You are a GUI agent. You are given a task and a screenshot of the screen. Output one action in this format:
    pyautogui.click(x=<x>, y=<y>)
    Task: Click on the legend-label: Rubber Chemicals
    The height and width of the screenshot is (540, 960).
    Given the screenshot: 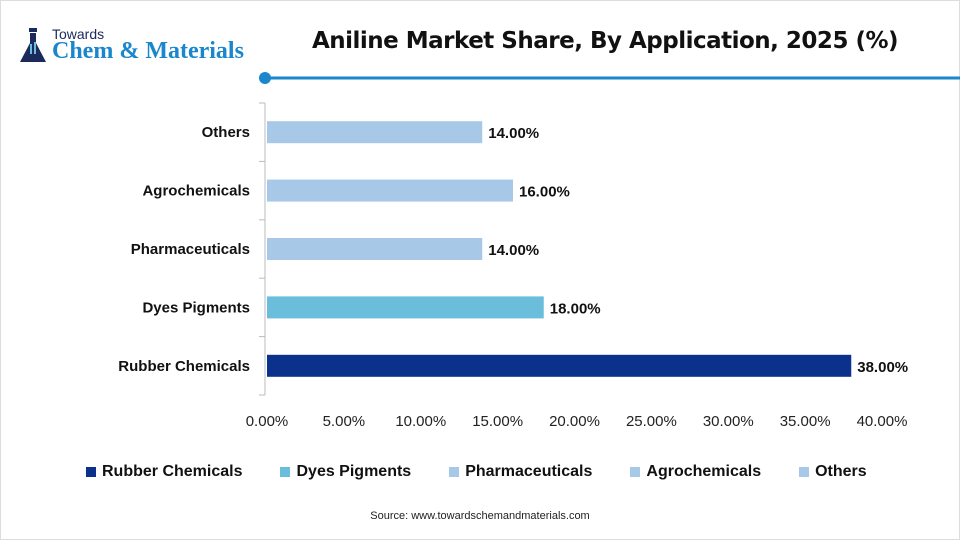 What is the action you would take?
    pyautogui.click(x=172, y=471)
    